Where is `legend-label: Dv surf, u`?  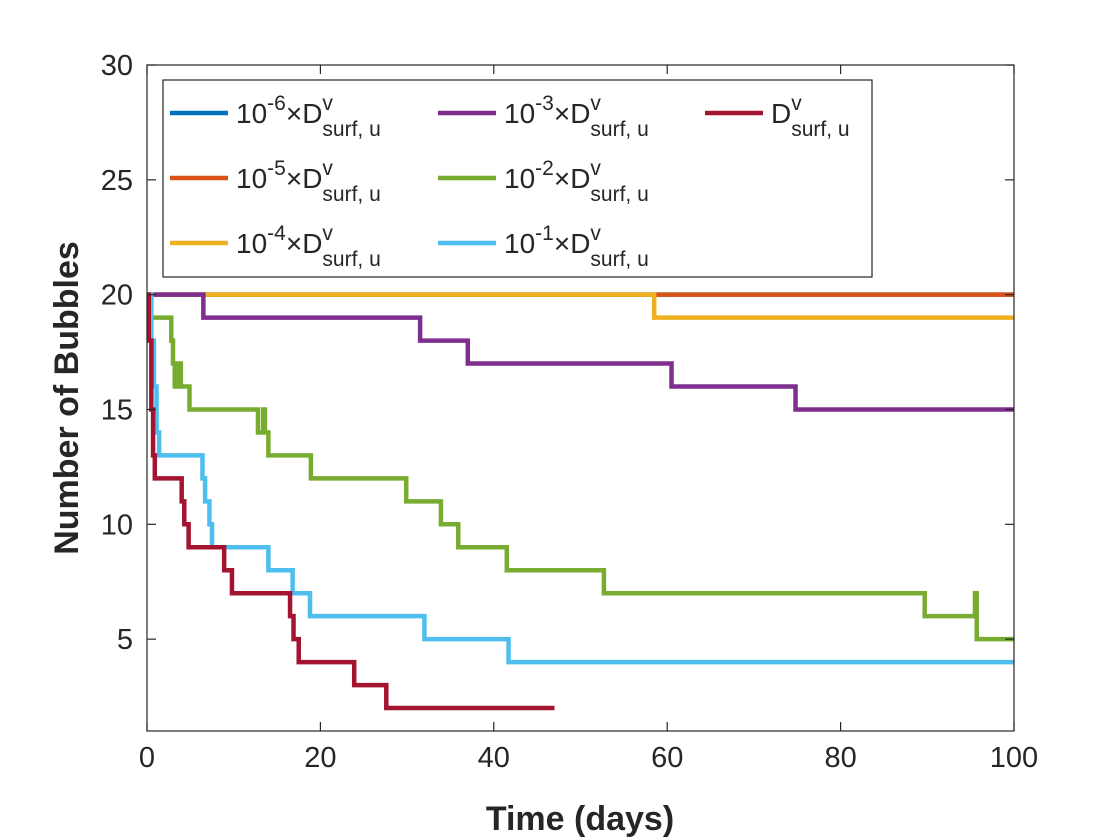
legend-label: Dv surf, u is located at coordinates (810, 116).